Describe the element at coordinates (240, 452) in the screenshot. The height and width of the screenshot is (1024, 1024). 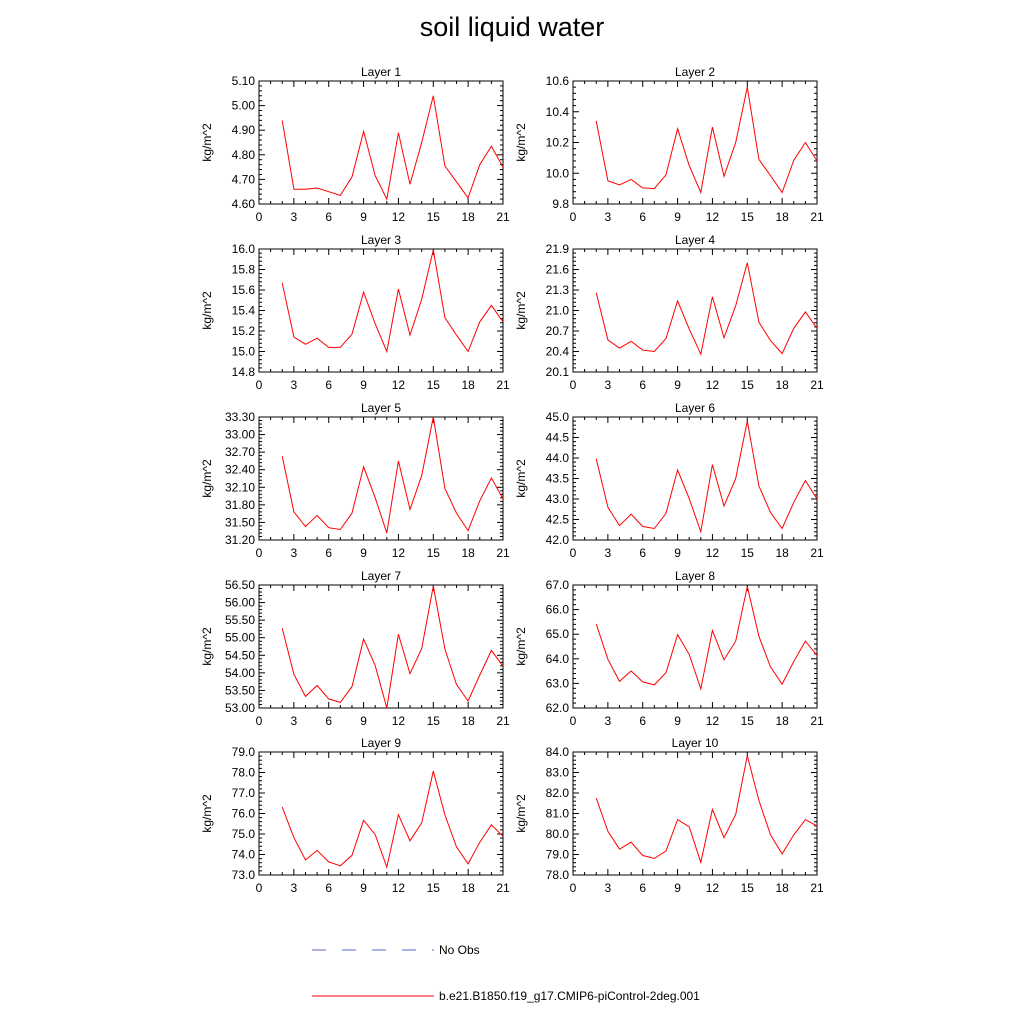
I see `y-tick-label: 32.70` at that location.